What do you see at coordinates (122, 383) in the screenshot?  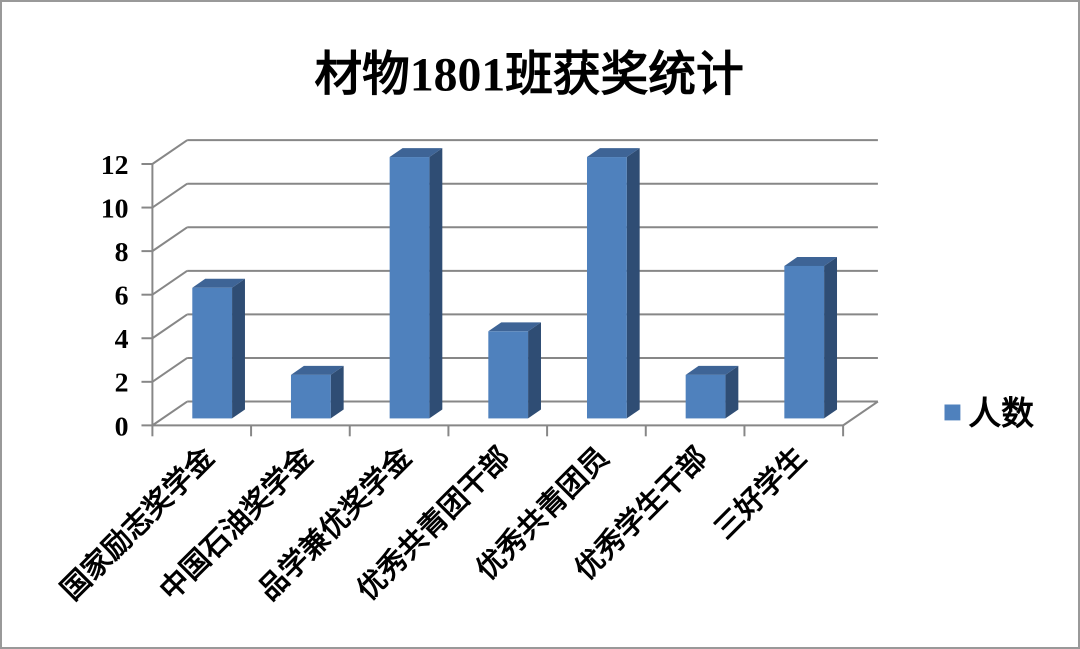 I see `y-tick-label-2: 2` at bounding box center [122, 383].